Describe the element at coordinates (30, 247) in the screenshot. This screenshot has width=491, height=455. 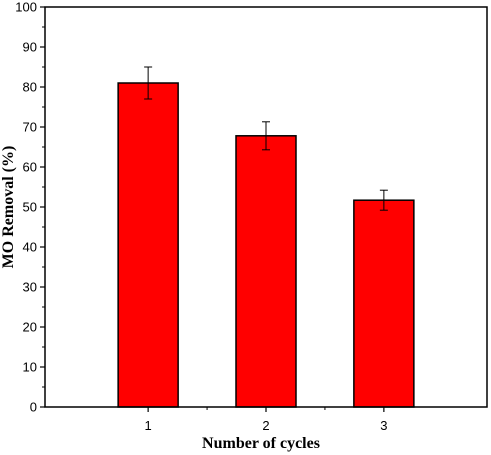
I see `y-tick-label: 40` at that location.